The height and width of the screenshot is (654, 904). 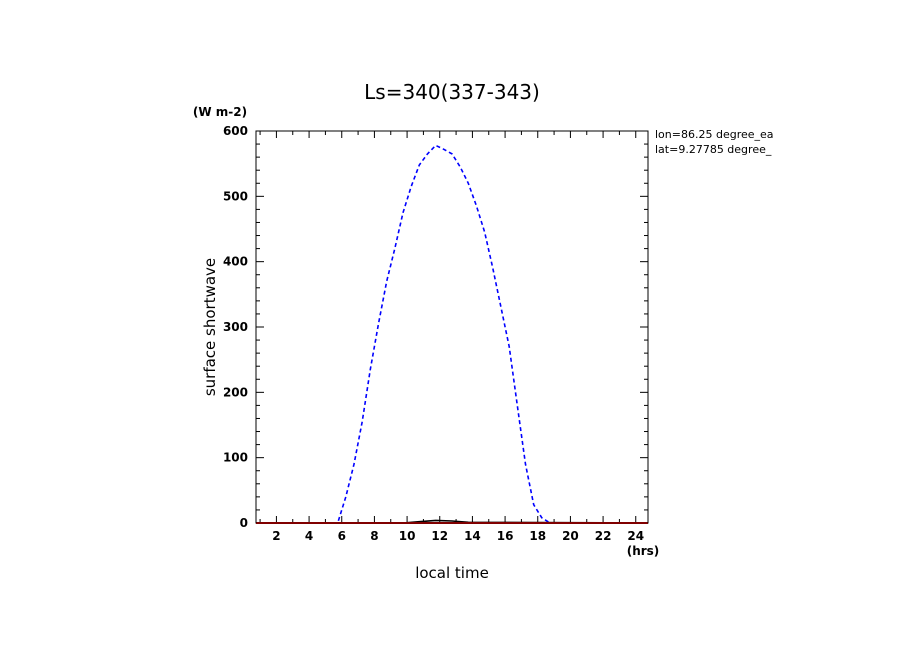 I want to click on annotation-lat: lat=9.27785 degree_, so click(x=713, y=149).